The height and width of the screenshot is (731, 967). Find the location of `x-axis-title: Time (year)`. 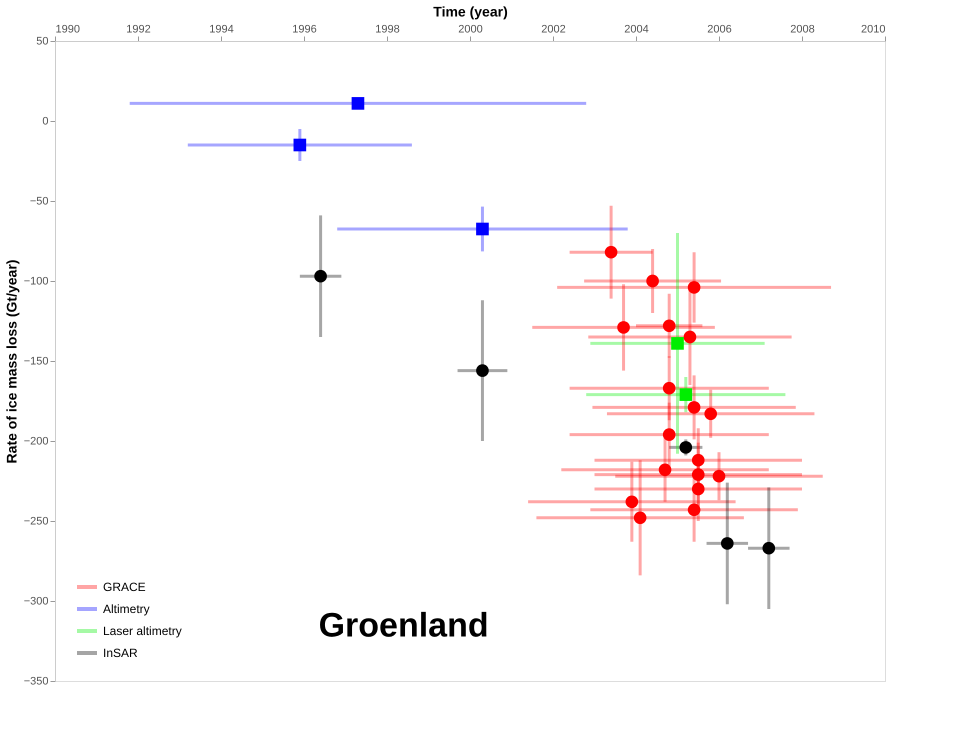

x-axis-title: Time (year) is located at coordinates (470, 12).